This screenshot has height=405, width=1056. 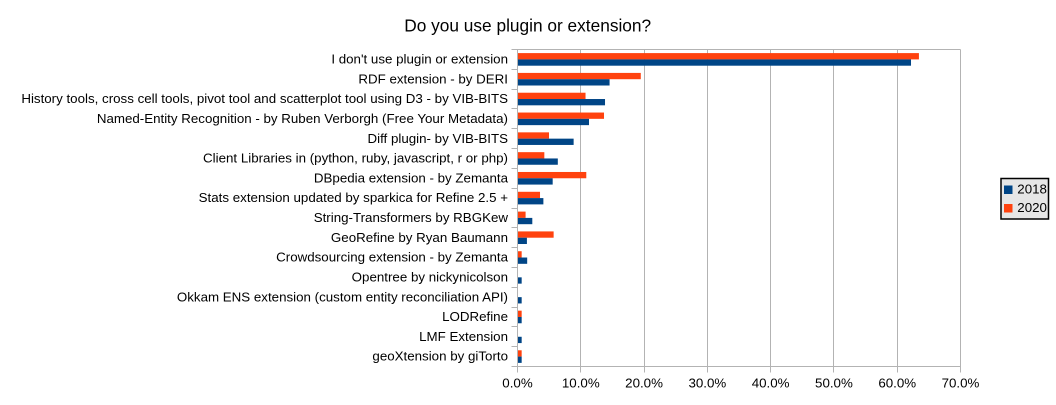 What do you see at coordinates (419, 59) in the screenshot?
I see `svg-text:I don't use plugin or extensio: I don't use plugin or extension` at bounding box center [419, 59].